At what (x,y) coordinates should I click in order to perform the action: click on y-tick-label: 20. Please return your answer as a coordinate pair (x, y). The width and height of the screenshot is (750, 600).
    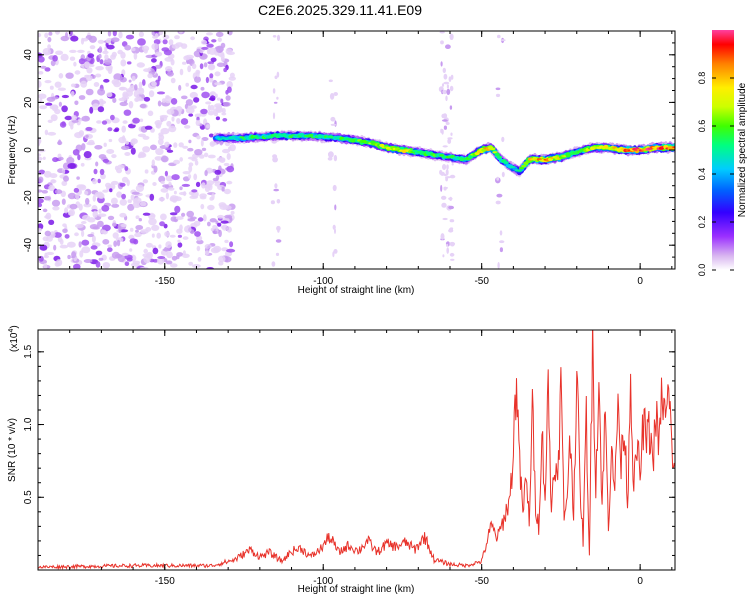
    Looking at the image, I should click on (28, 102).